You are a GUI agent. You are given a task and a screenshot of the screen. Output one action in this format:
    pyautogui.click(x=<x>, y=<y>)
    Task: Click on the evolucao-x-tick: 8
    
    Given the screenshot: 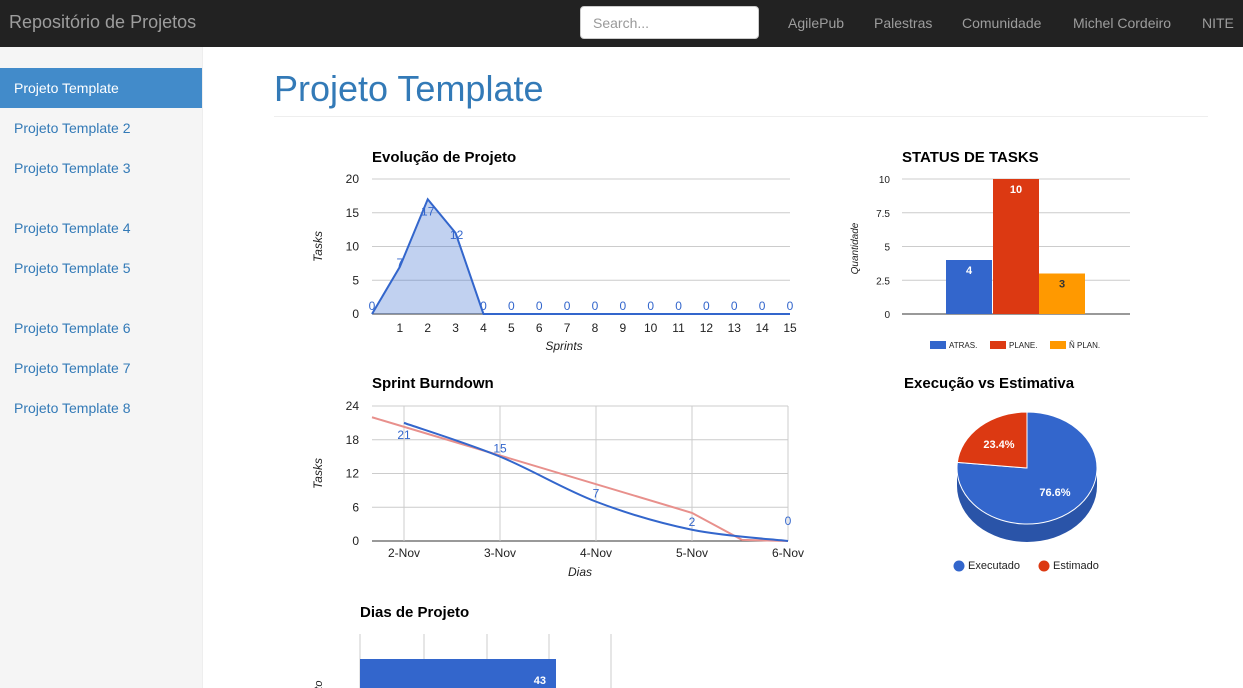 What is the action you would take?
    pyautogui.click(x=595, y=328)
    